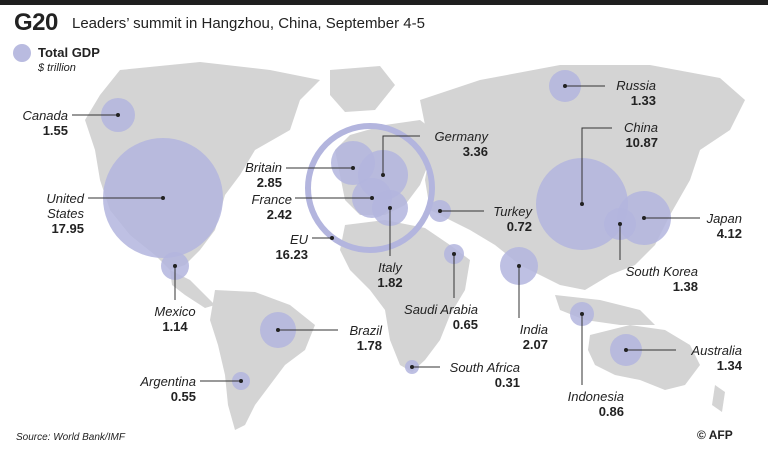 The width and height of the screenshot is (768, 455). Describe the element at coordinates (582, 204) in the screenshot. I see `dot-china` at that location.